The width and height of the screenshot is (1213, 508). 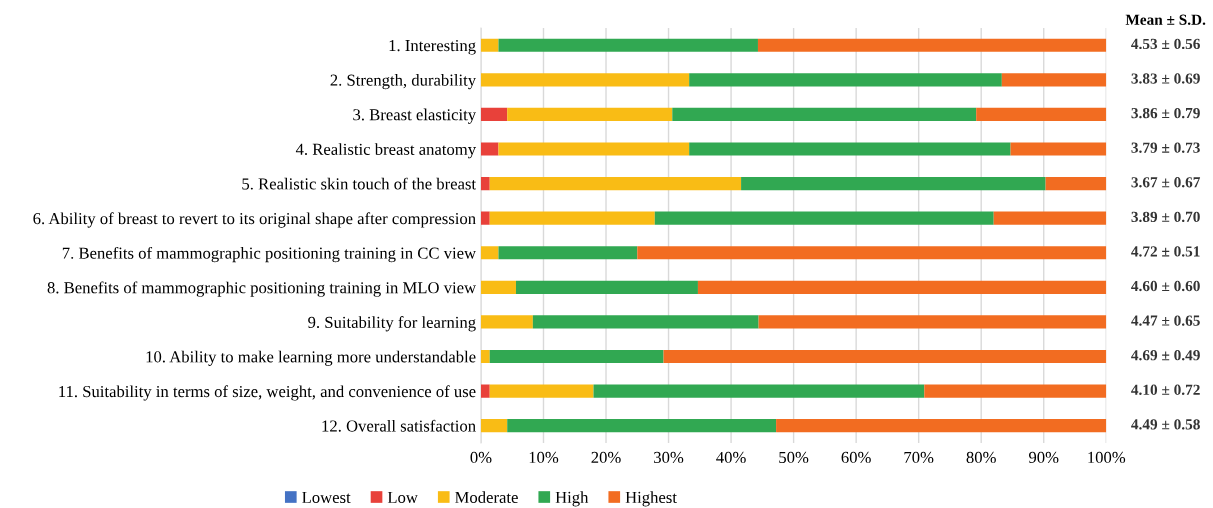 What do you see at coordinates (392, 324) in the screenshot?
I see `y-tick-label: 9. Suitability for learning` at bounding box center [392, 324].